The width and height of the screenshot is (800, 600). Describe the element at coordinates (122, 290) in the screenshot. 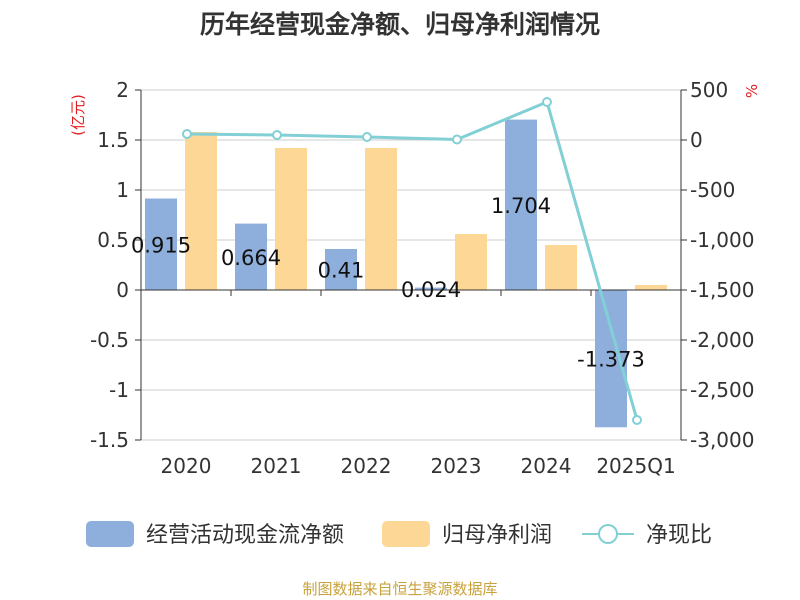

I see `y-left-tick-label: 0` at that location.